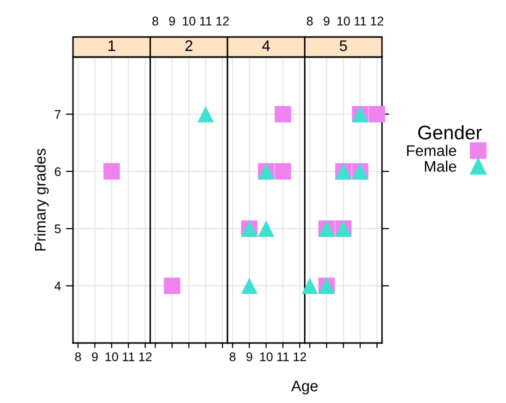 The height and width of the screenshot is (403, 506). What do you see at coordinates (440, 166) in the screenshot?
I see `legend-label: Male` at bounding box center [440, 166].